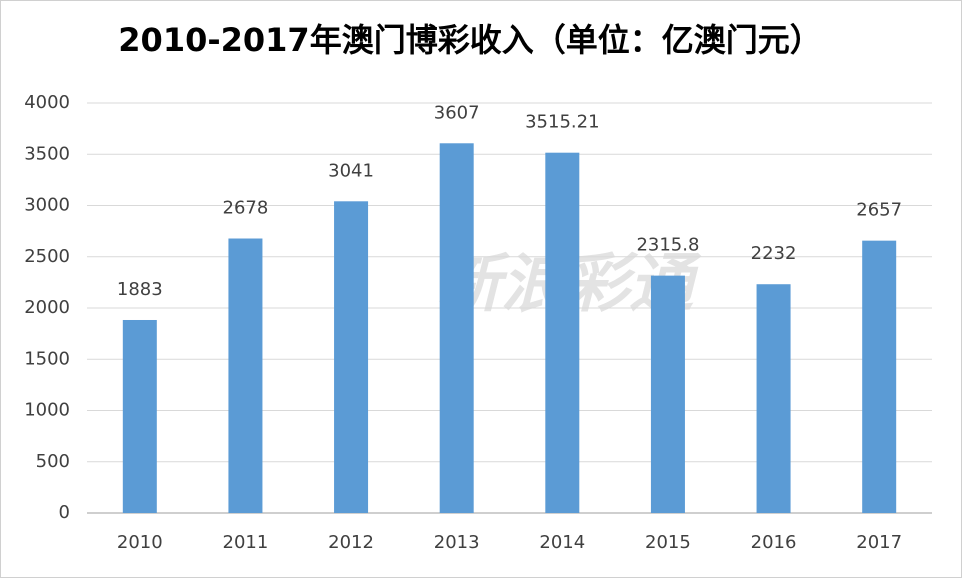 The image size is (962, 578). I want to click on y-tick-label: 2000, so click(47, 307).